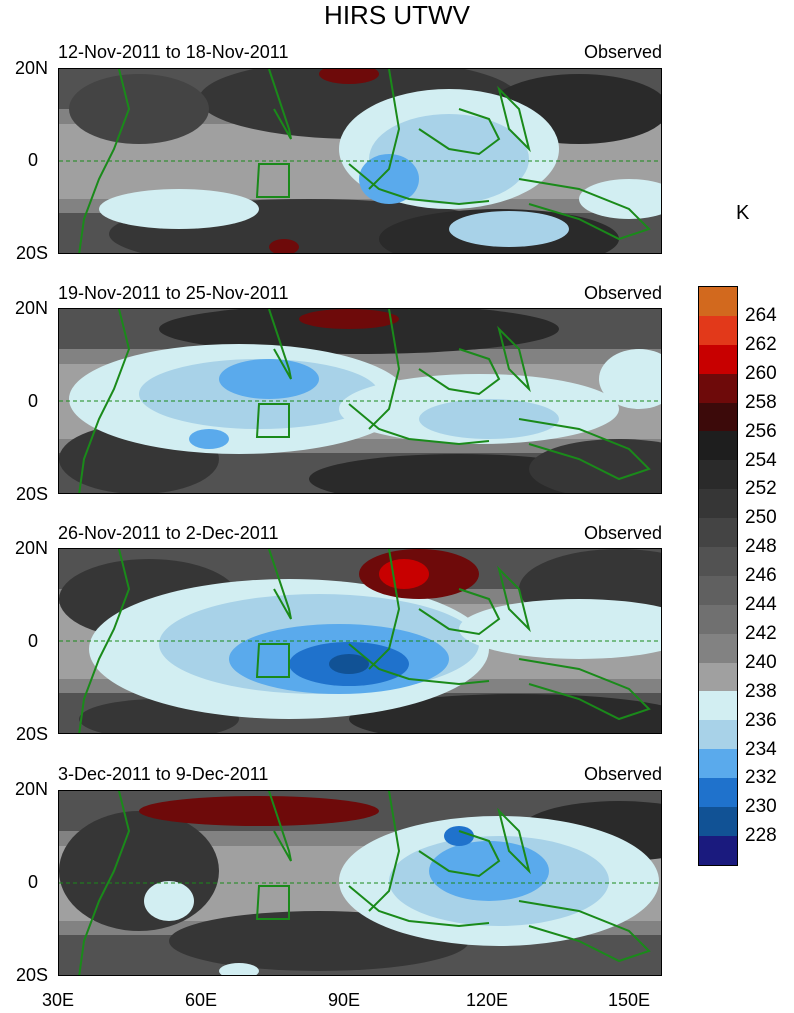  What do you see at coordinates (761, 749) in the screenshot?
I see `colorbar-tick-label: 234` at bounding box center [761, 749].